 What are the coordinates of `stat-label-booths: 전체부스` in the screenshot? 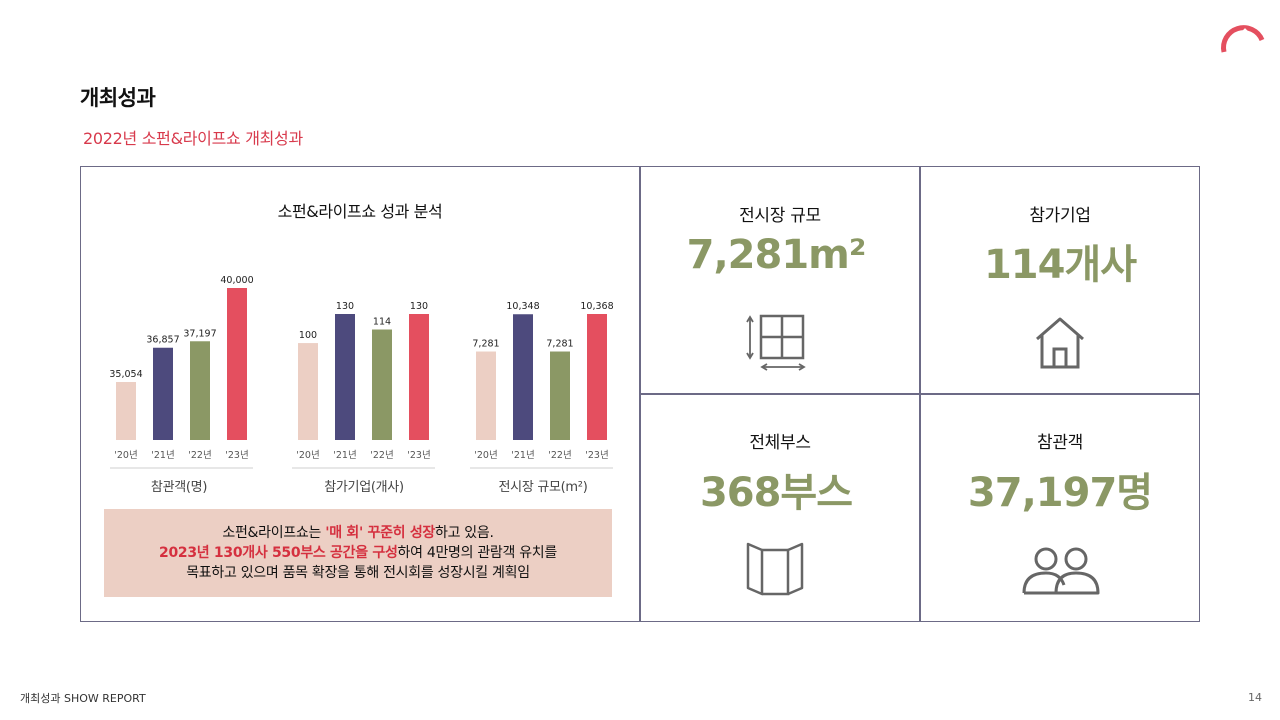 It's located at (780, 443).